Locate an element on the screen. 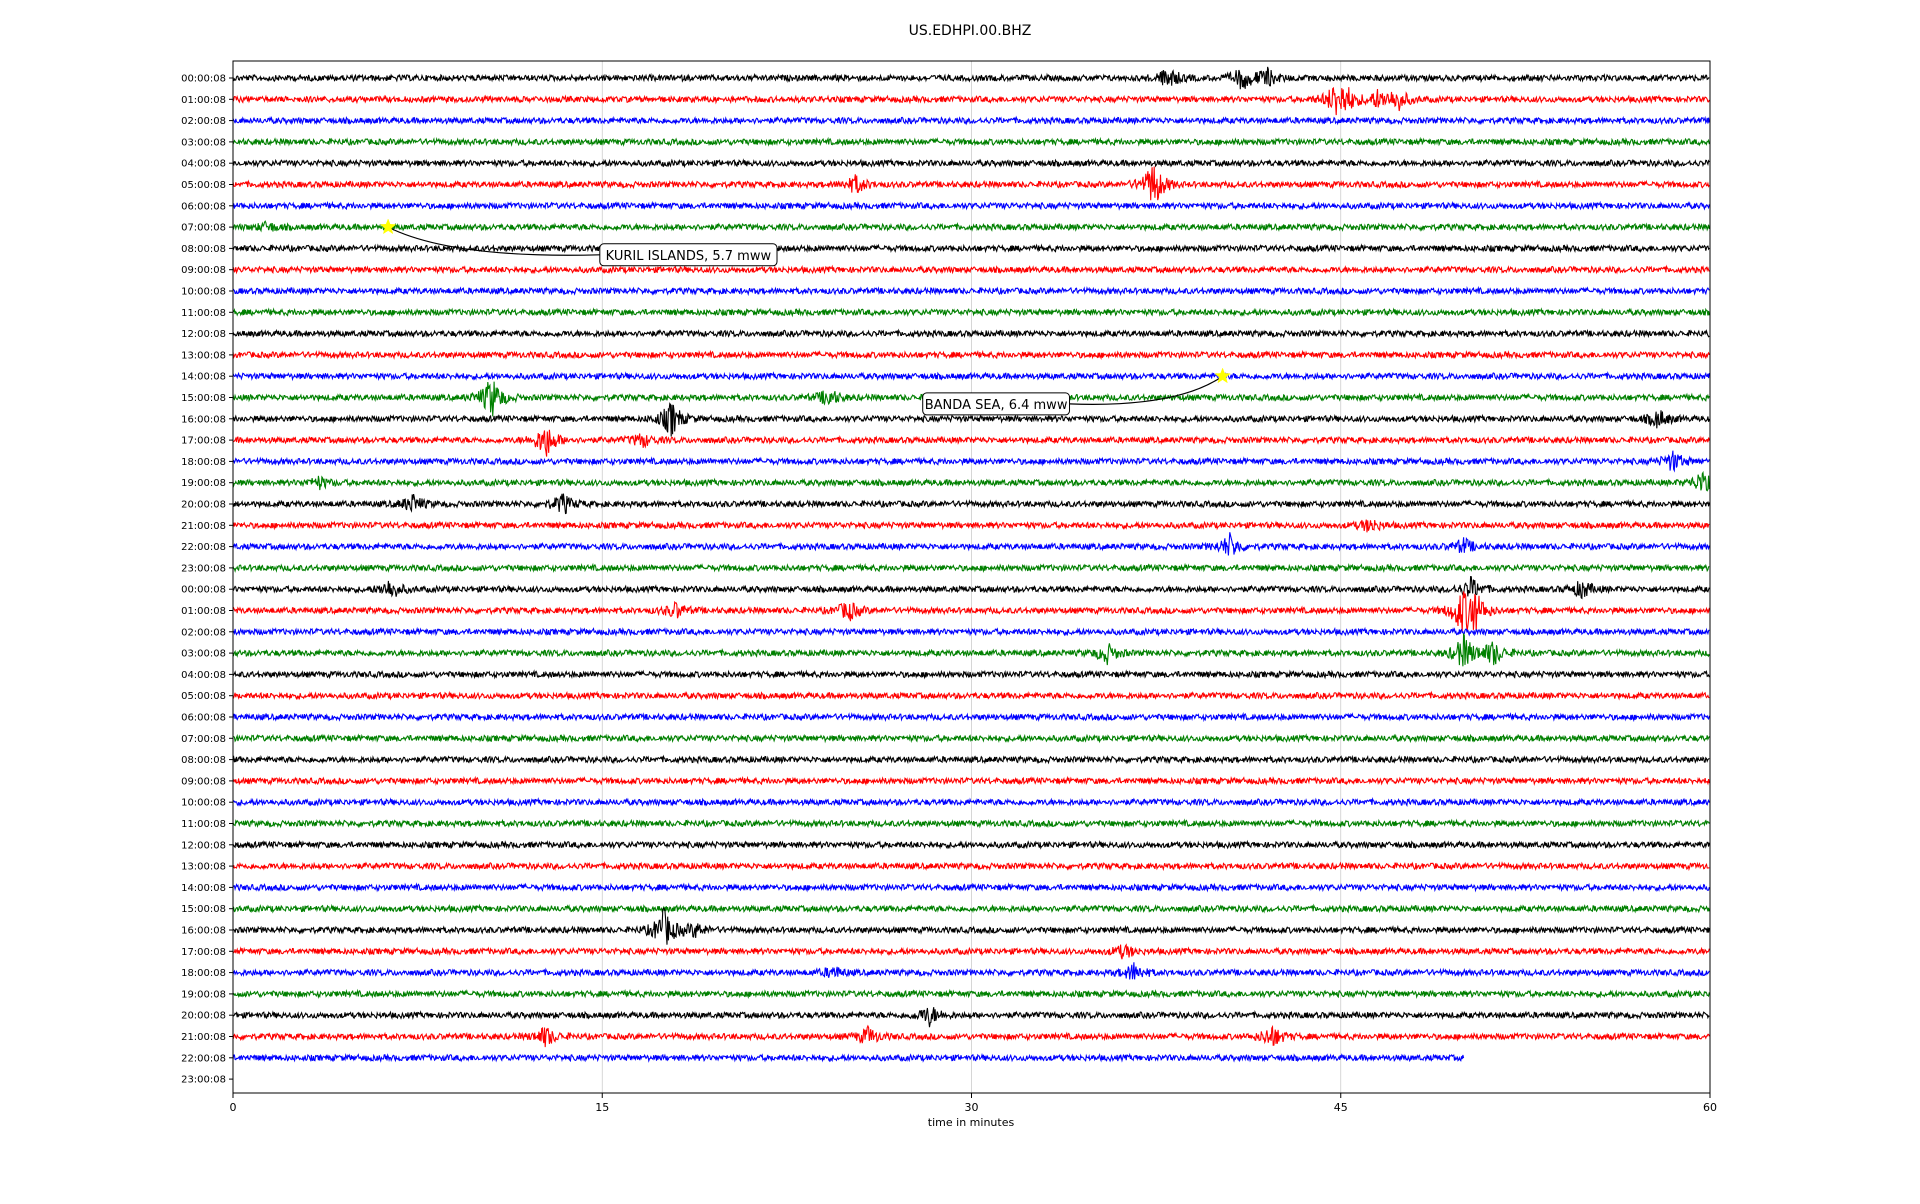 The height and width of the screenshot is (1204, 1920). annotation-layer: KURIL ISLANDS, 5.7 mww BANDA SEA, 6.4 mww is located at coordinates (805, 317).